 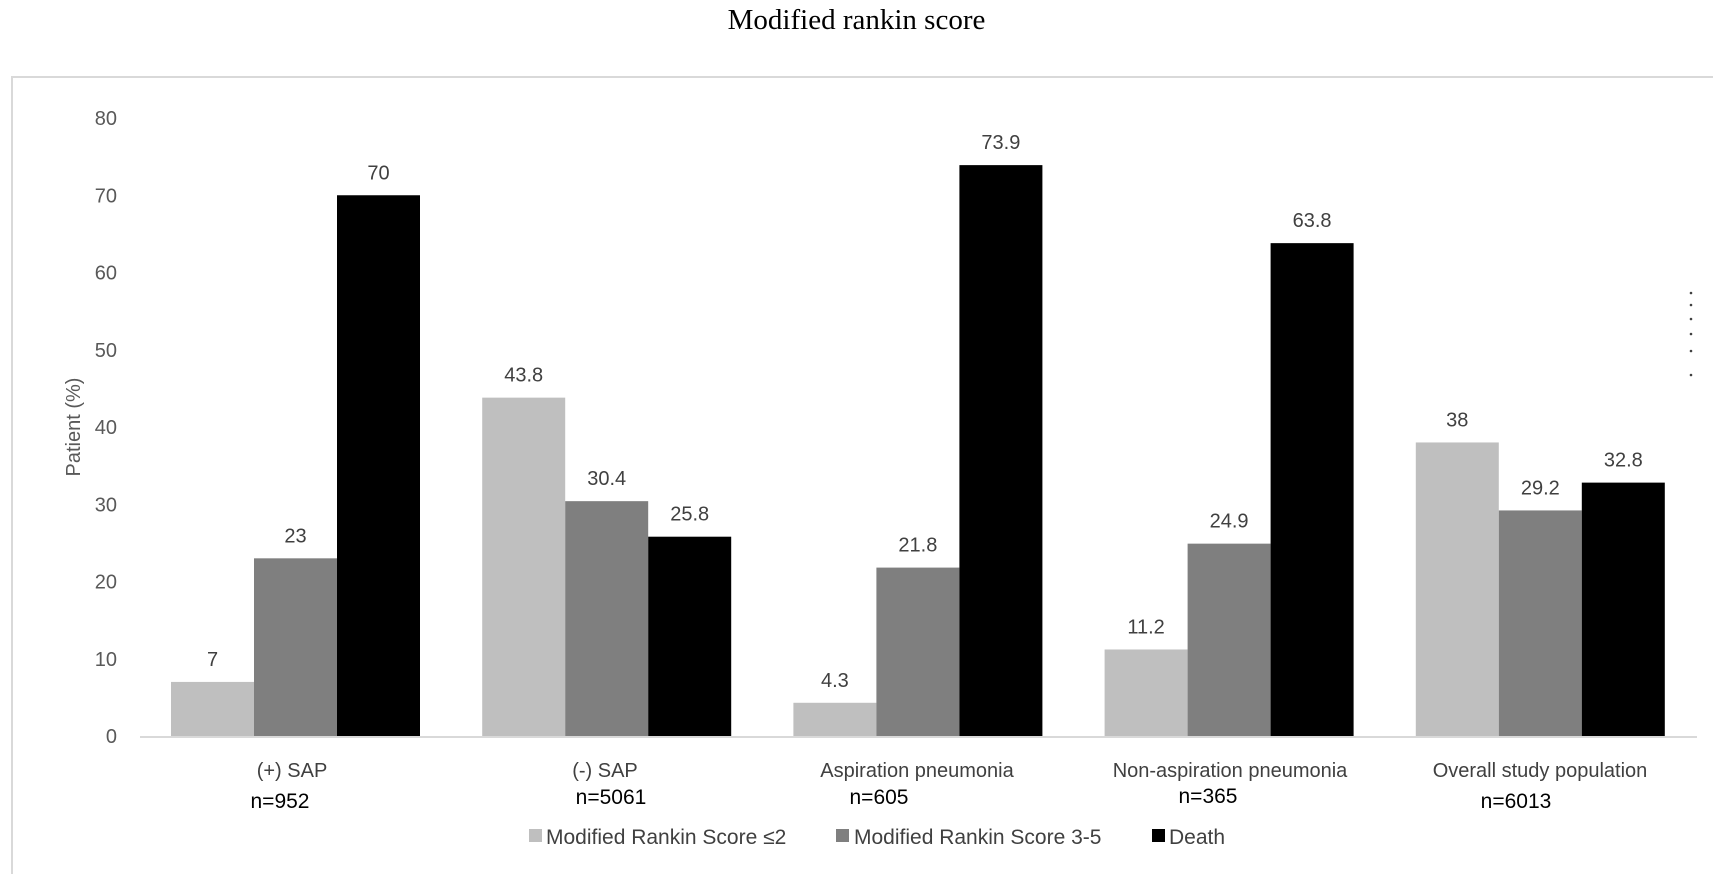 What do you see at coordinates (74, 427) in the screenshot?
I see `y-axis-title: Patient (%)` at bounding box center [74, 427].